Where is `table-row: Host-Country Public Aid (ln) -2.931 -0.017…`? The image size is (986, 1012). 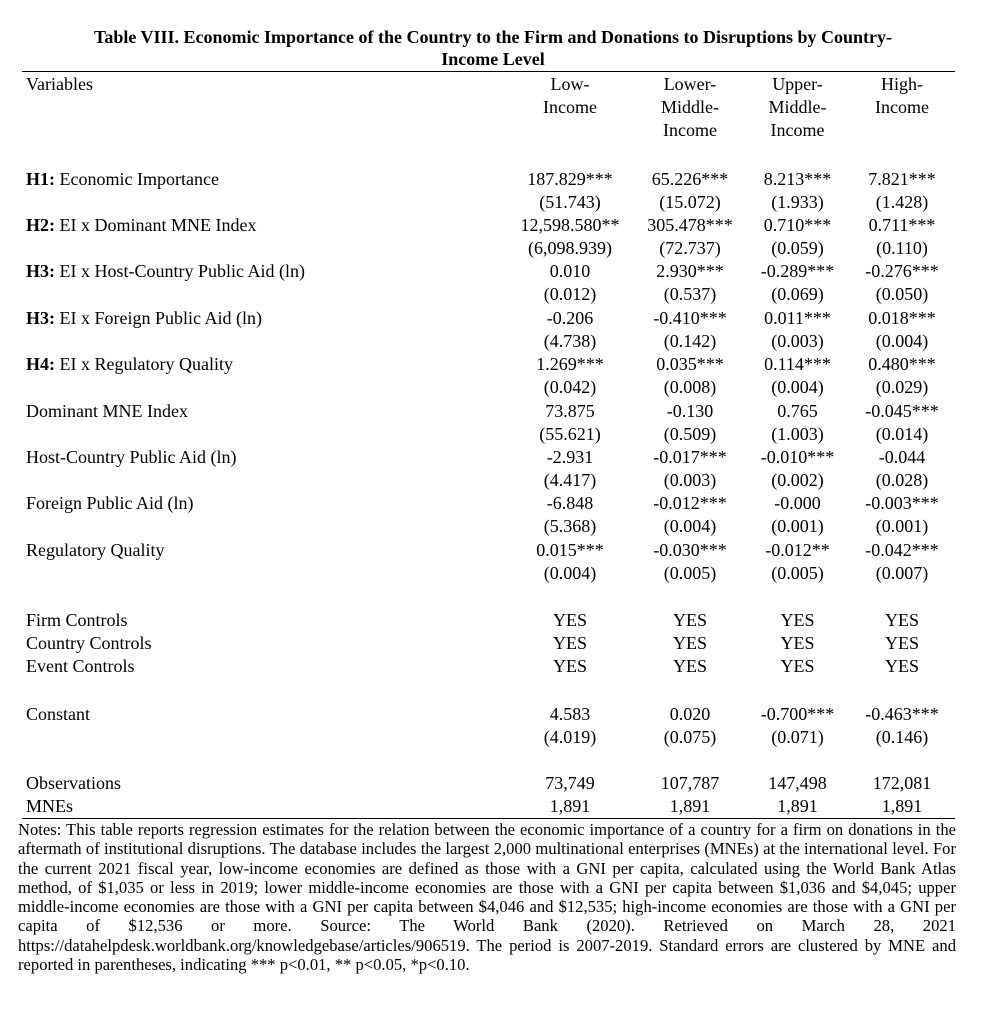 table-row: Host-Country Public Aid (ln) -2.931 -0.017… is located at coordinates (493, 457).